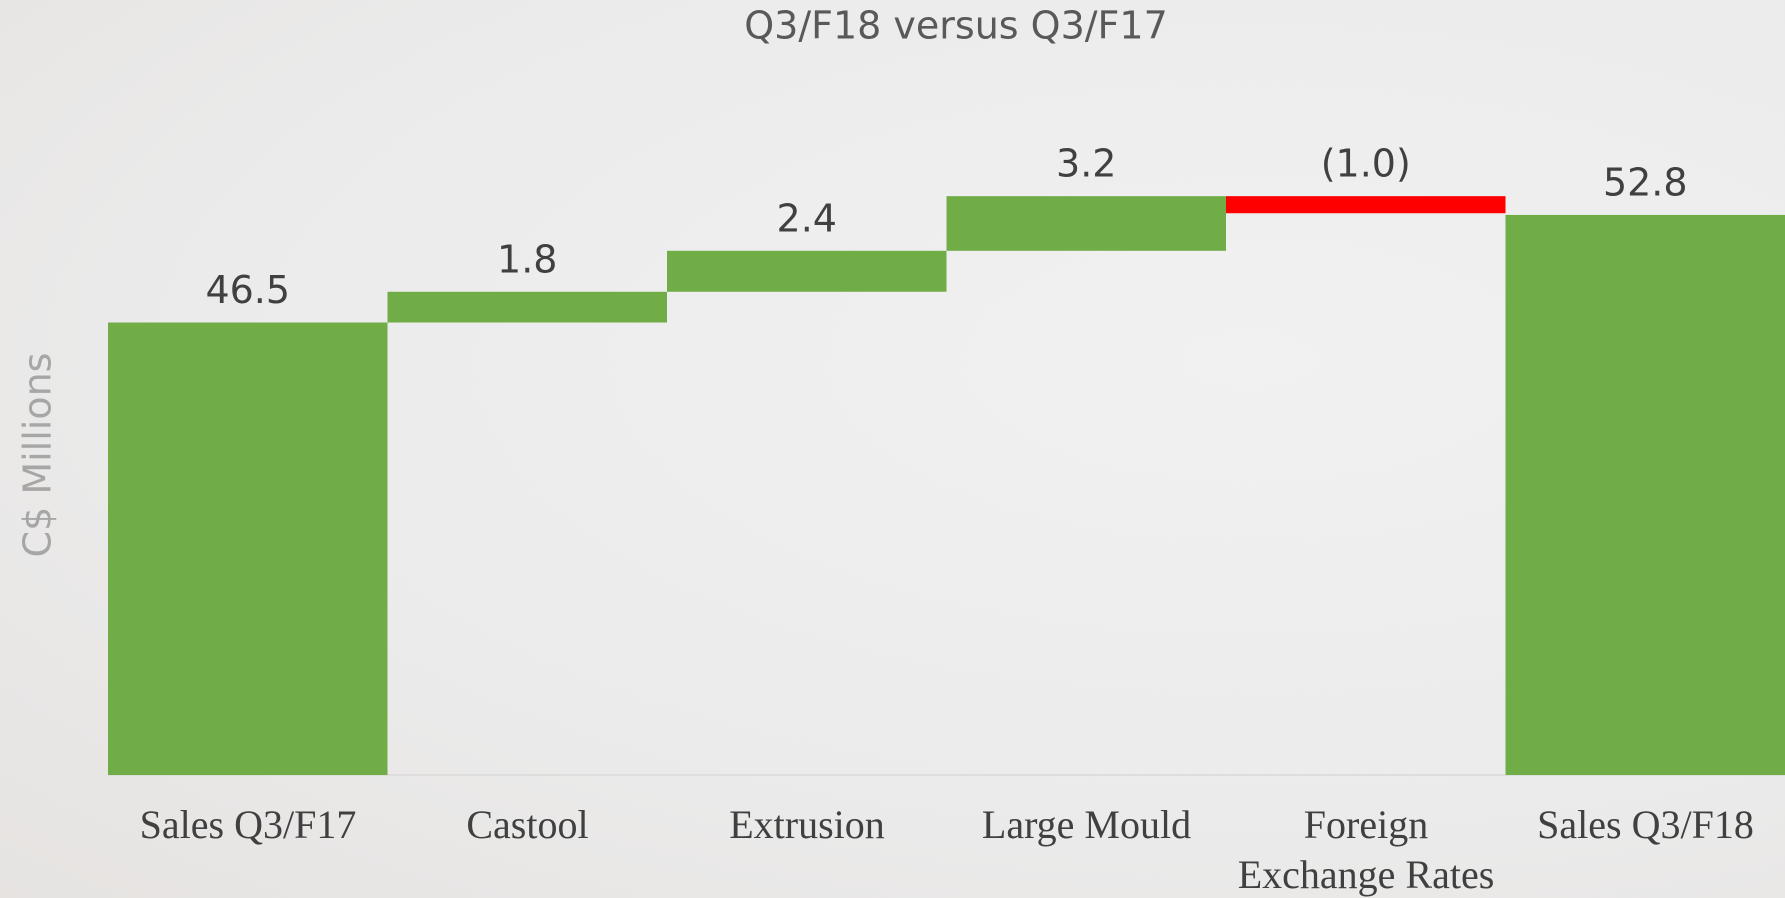  I want to click on data-label: 1.8, so click(527, 259).